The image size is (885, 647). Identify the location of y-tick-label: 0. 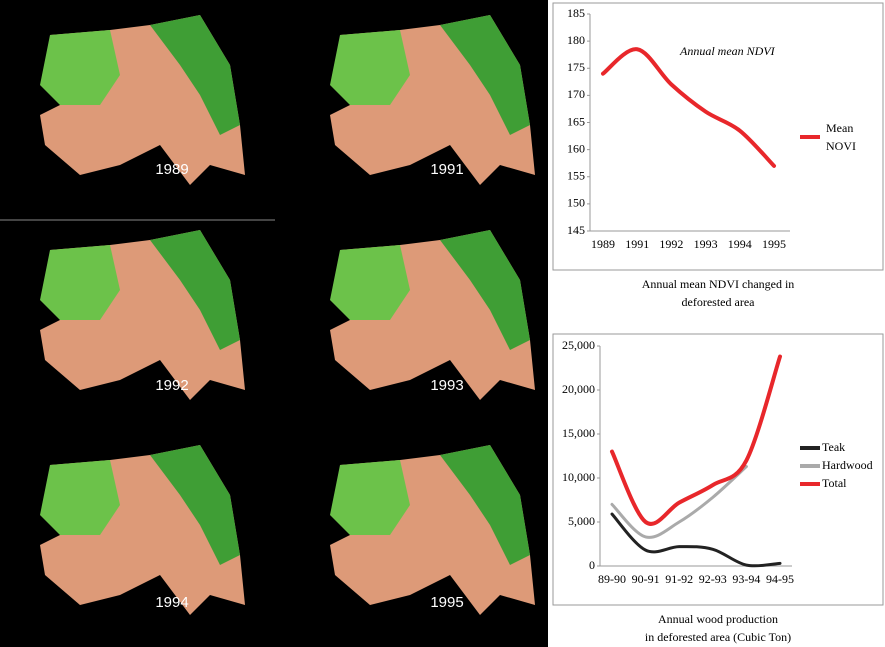
(592, 565).